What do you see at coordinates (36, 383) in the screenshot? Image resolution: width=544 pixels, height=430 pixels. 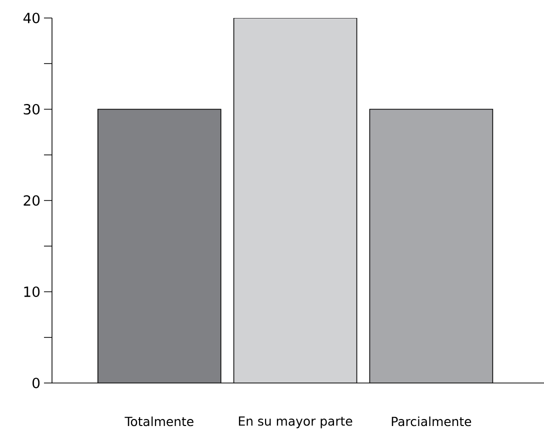 I see `y-tick-label: 0` at bounding box center [36, 383].